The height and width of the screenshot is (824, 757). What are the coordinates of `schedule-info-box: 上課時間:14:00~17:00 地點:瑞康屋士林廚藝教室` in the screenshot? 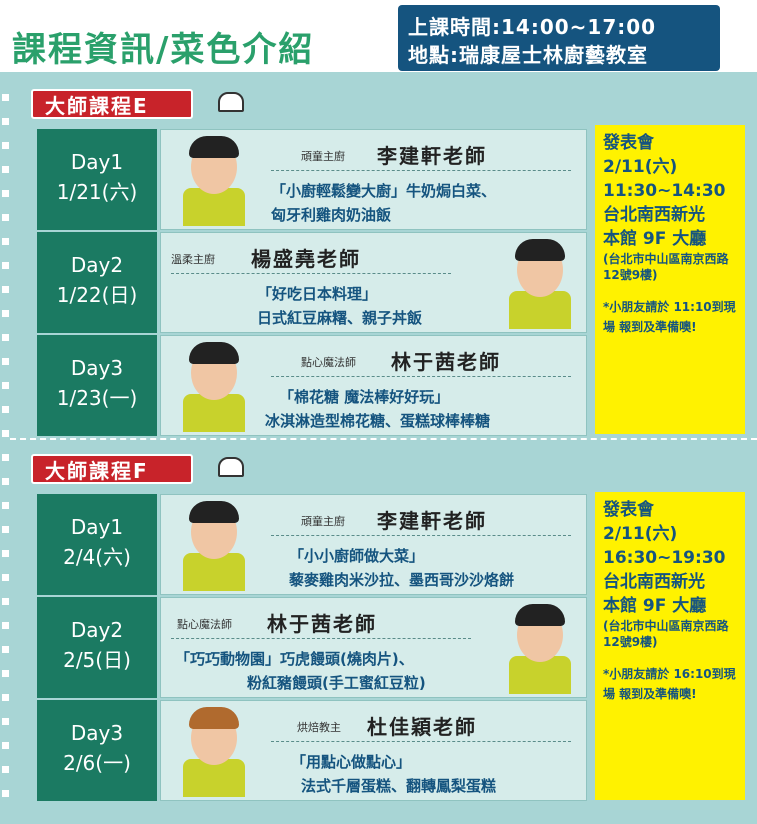 It's located at (559, 38).